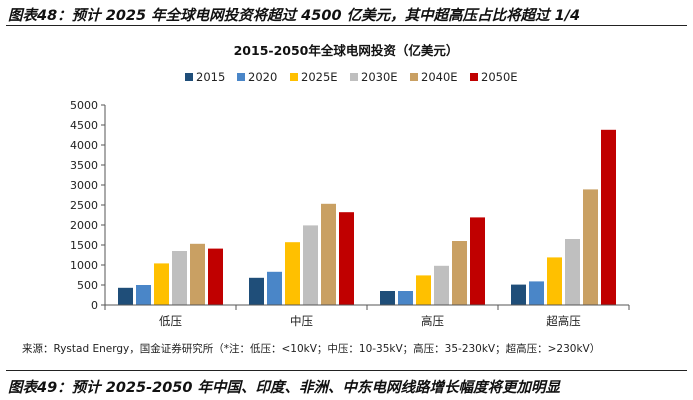 The width and height of the screenshot is (693, 400). Describe the element at coordinates (210, 77) in the screenshot. I see `legend-label: 2015` at that location.